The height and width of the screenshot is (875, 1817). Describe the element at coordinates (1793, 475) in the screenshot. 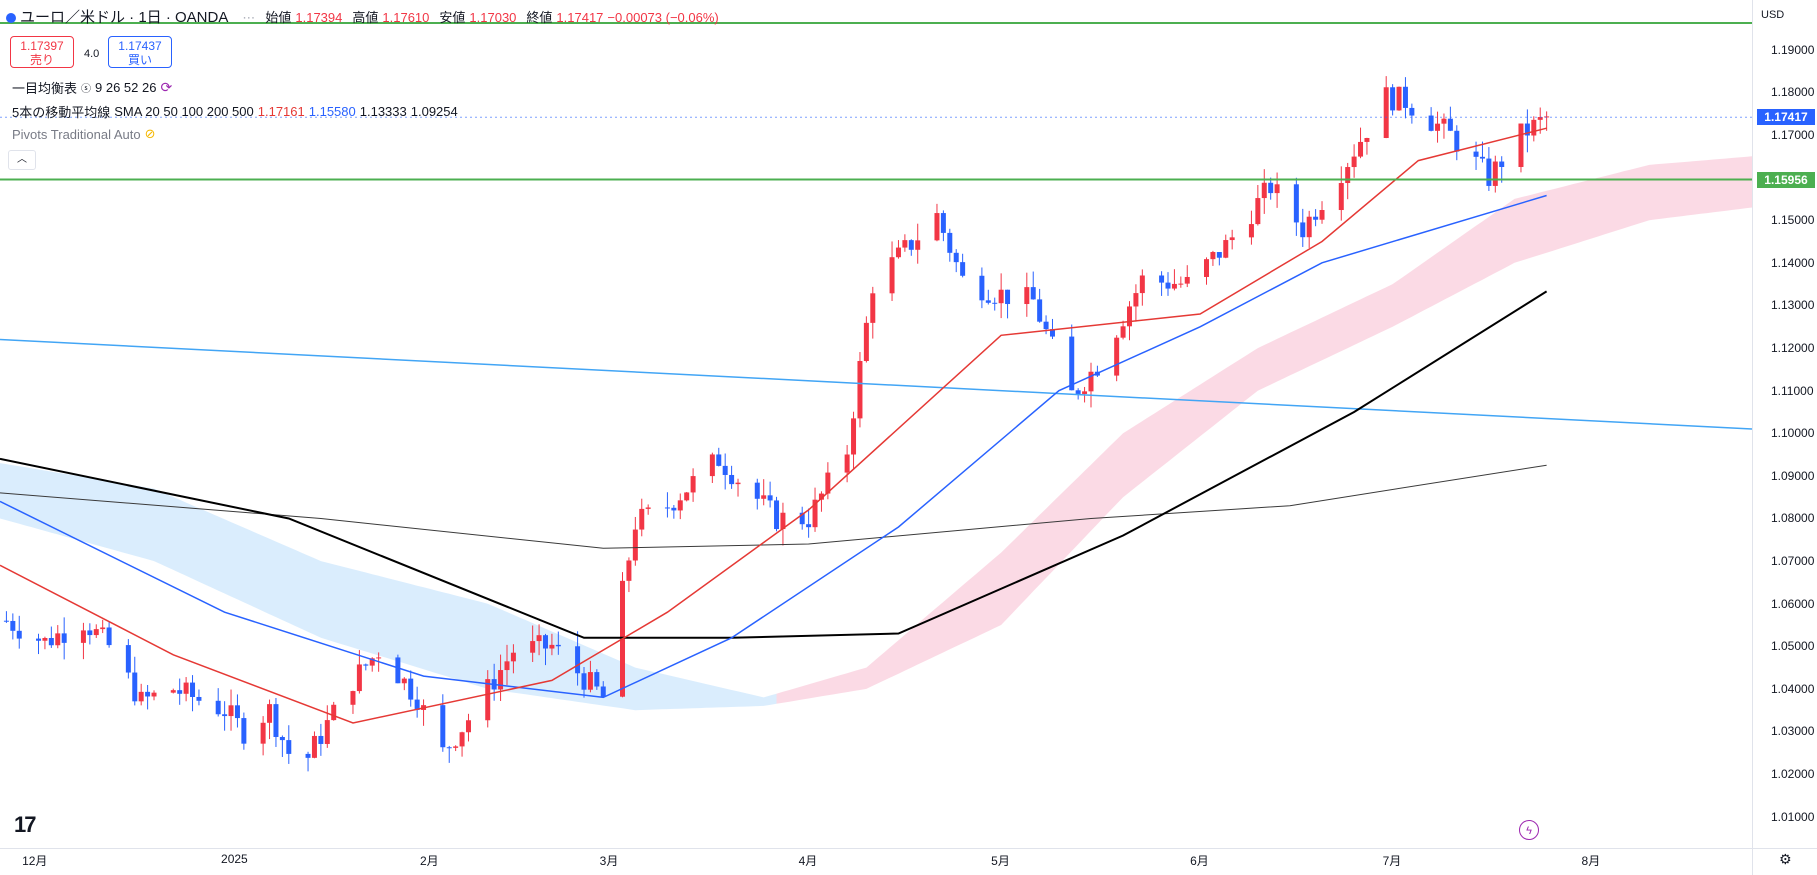

I see `y-tick-label-10: 1.09000` at that location.